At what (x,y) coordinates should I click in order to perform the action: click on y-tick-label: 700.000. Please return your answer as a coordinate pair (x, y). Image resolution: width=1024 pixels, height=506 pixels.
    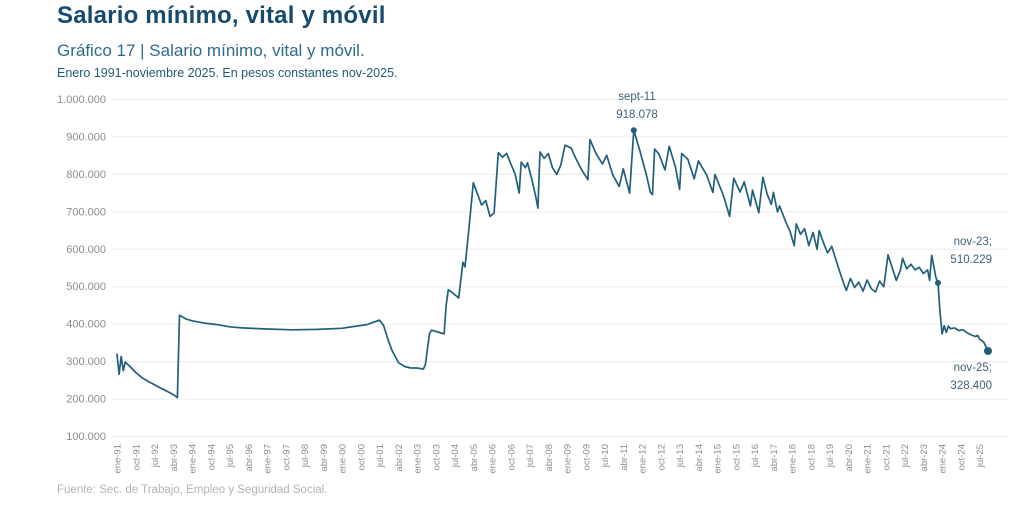
    Looking at the image, I should click on (86, 212).